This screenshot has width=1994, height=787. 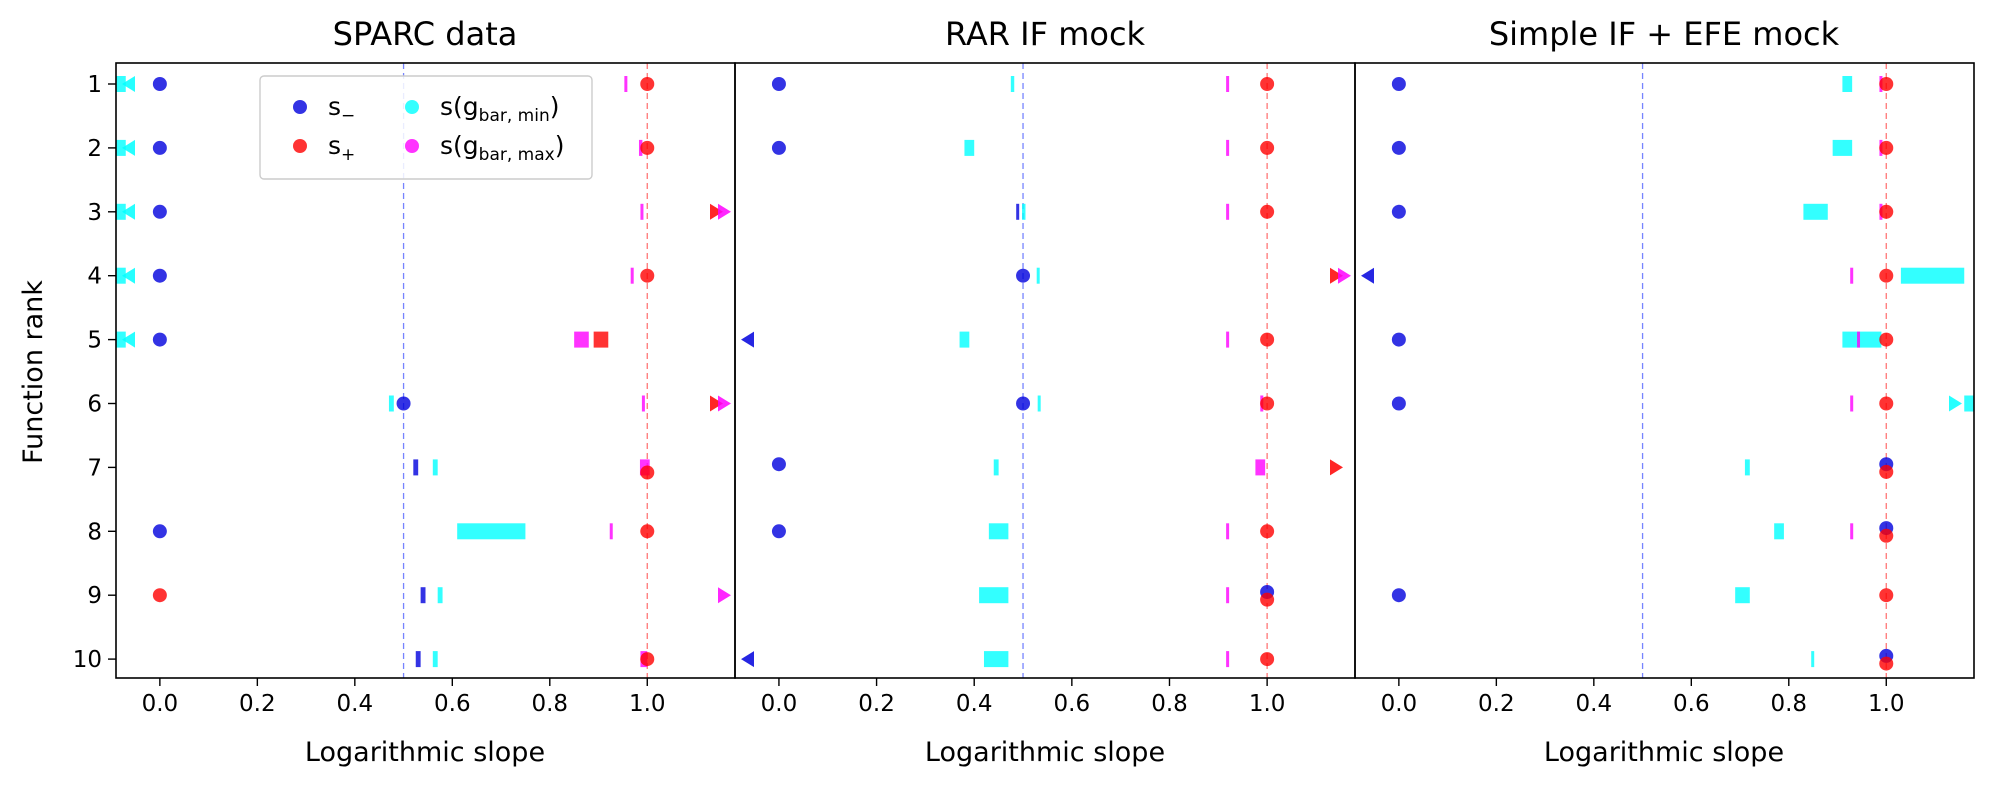 What do you see at coordinates (647, 704) in the screenshot?
I see `panel-1-x-tick-label: 1.0` at bounding box center [647, 704].